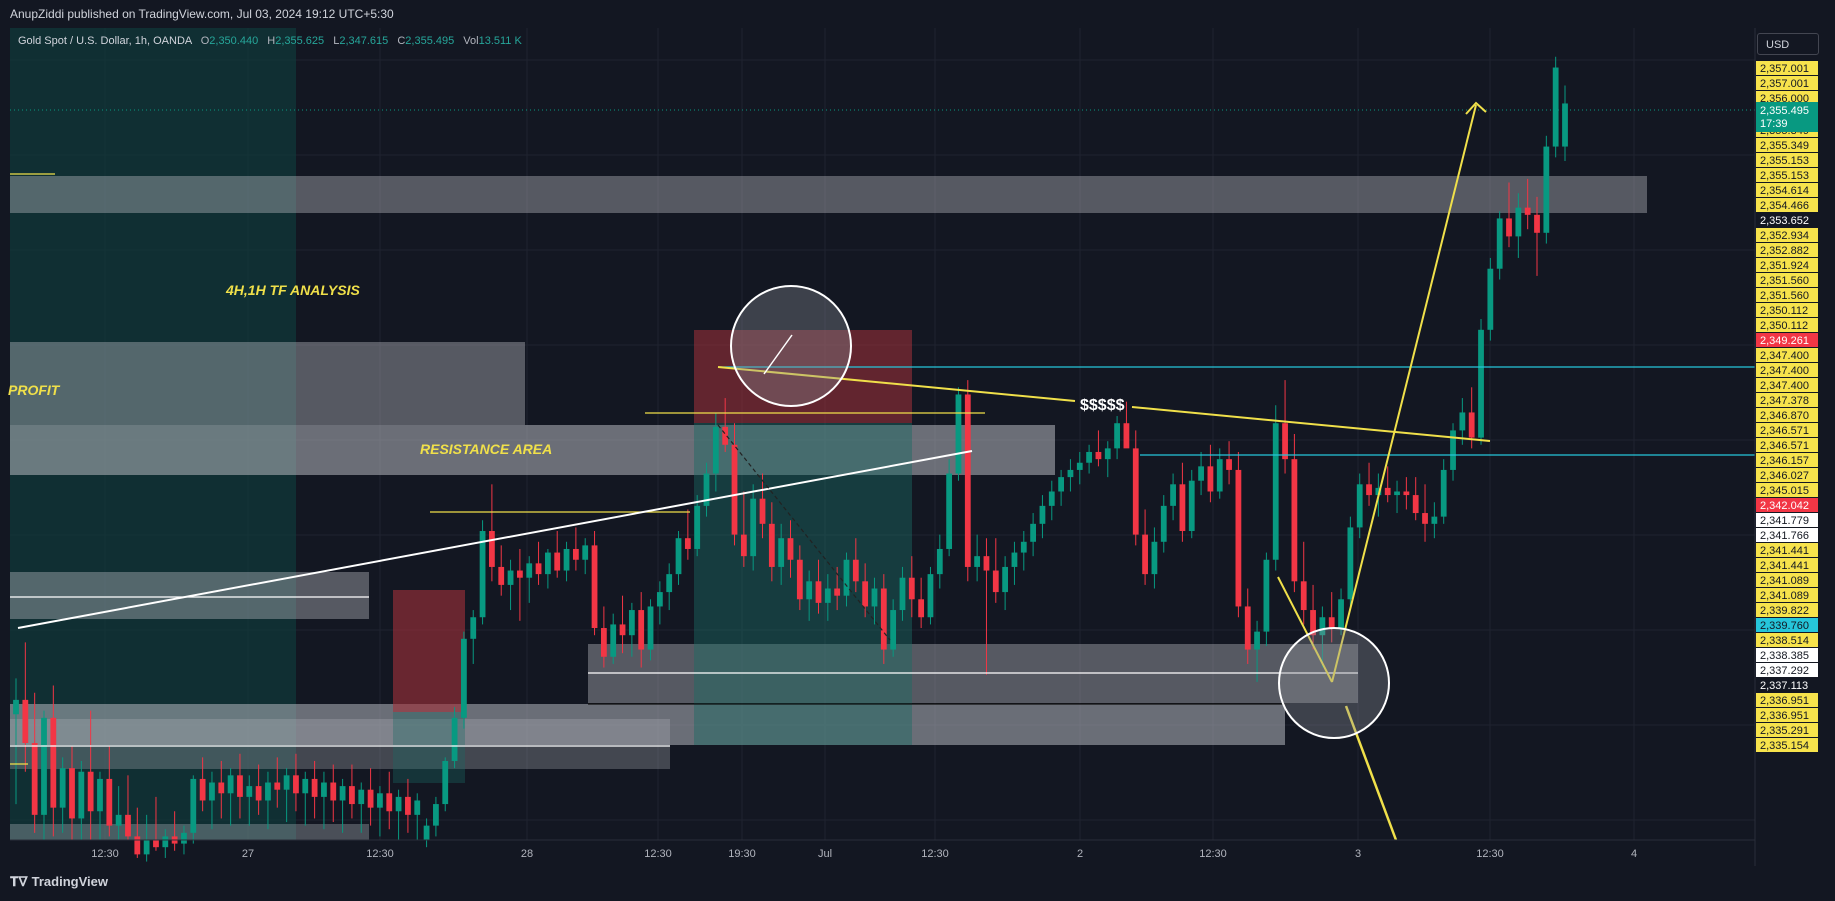 This screenshot has width=1835, height=901. Describe the element at coordinates (1788, 44) in the screenshot. I see `currency-selector: USD` at that location.